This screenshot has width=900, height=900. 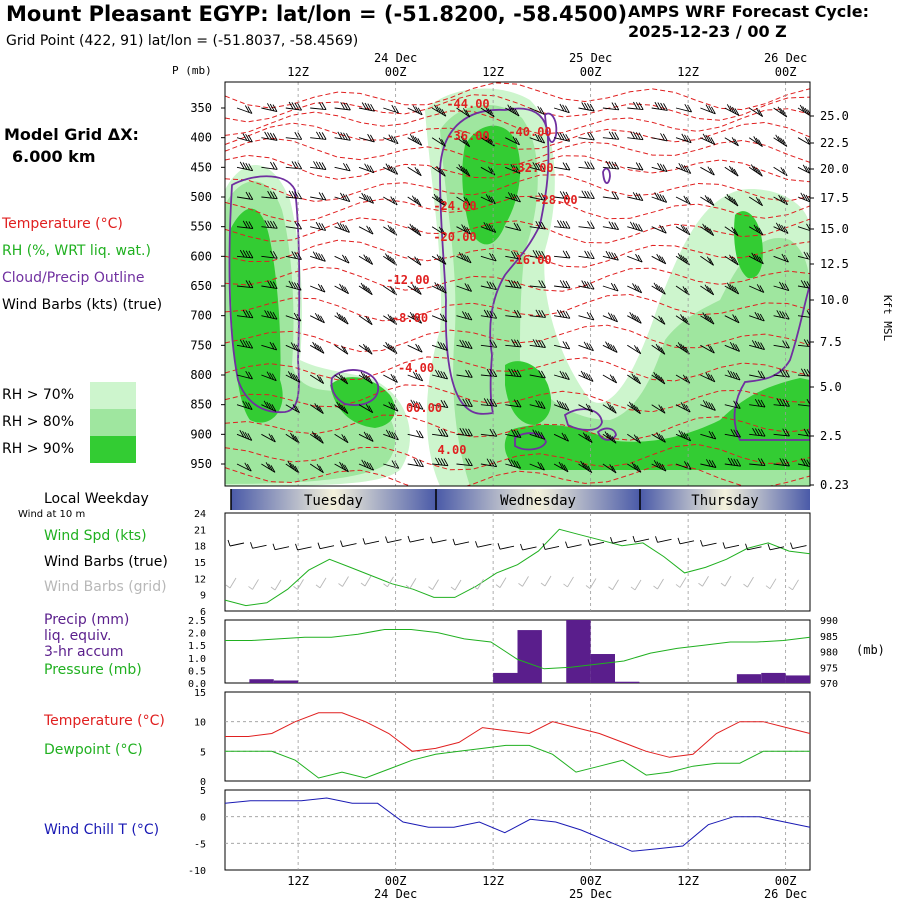 I want to click on pressure-tick-label: 600, so click(x=201, y=256).